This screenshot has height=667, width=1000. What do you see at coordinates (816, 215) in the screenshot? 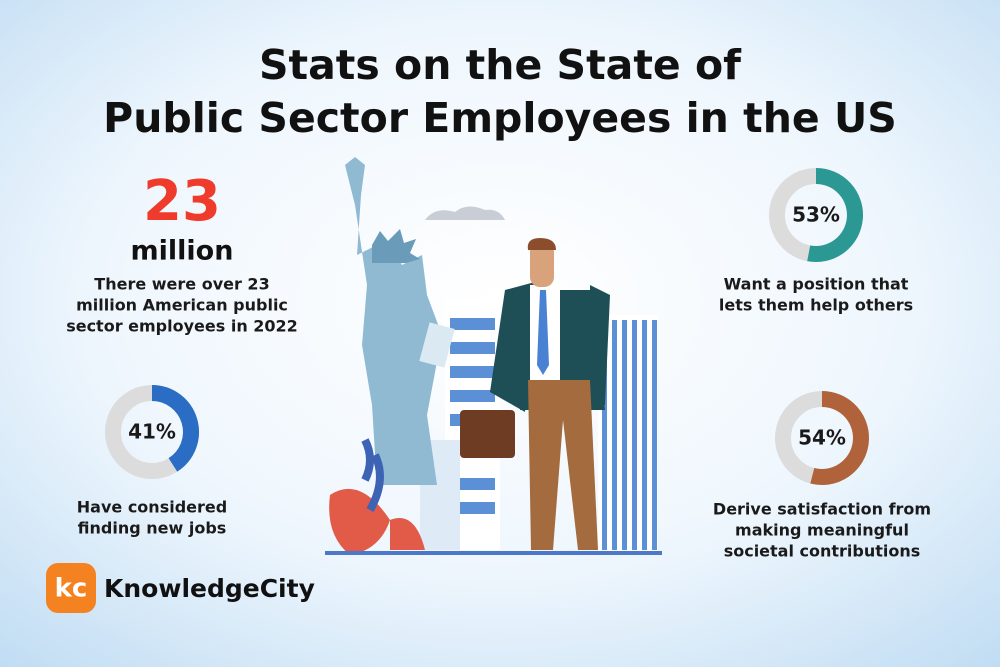
I see `percent-label: 53%` at bounding box center [816, 215].